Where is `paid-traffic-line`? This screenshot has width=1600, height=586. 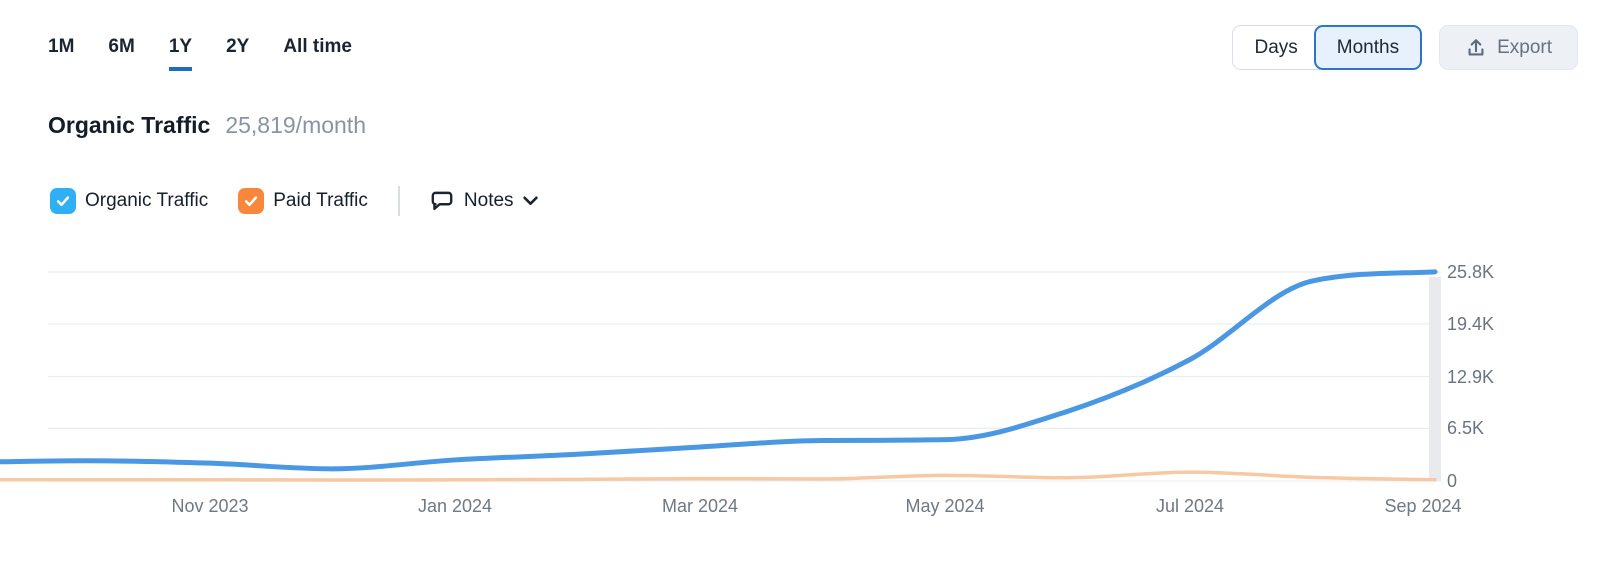
paid-traffic-line is located at coordinates (718, 476).